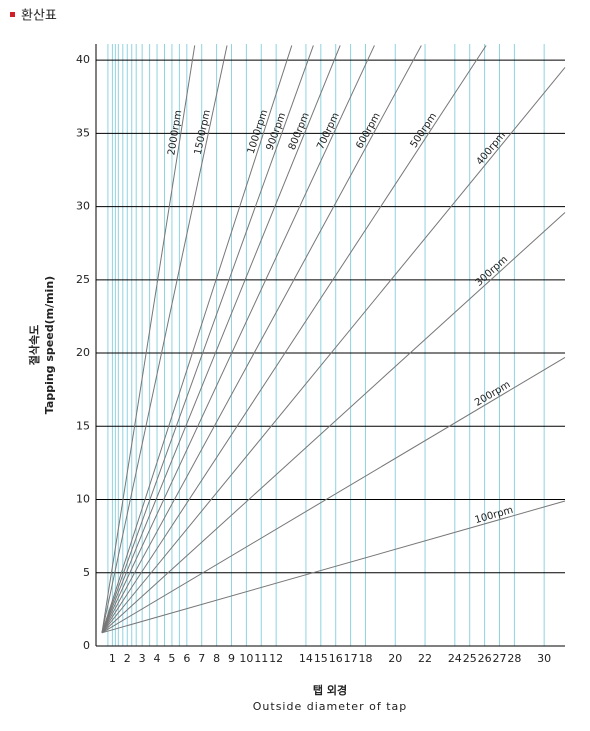  I want to click on y-tick-label: 5, so click(86, 572).